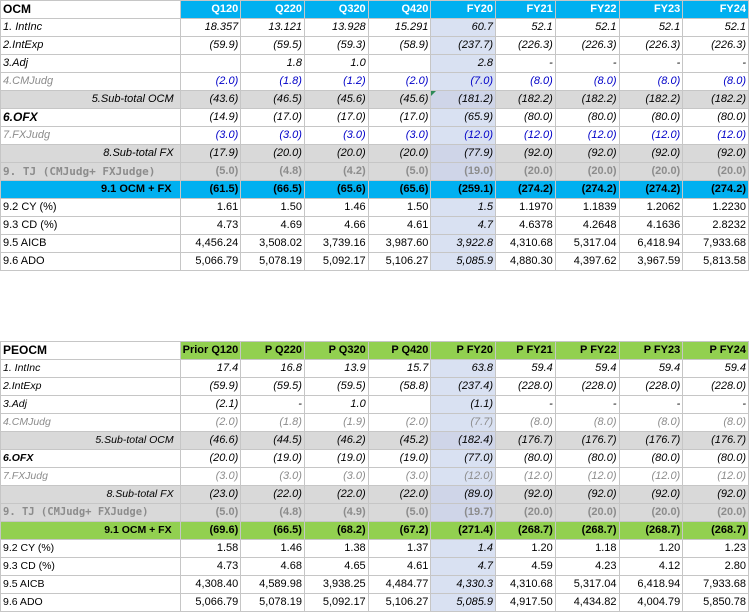 Image resolution: width=749 pixels, height=612 pixels. Describe the element at coordinates (90, 530) in the screenshot. I see `row-label-cell: 9.1 OCM + FX` at that location.